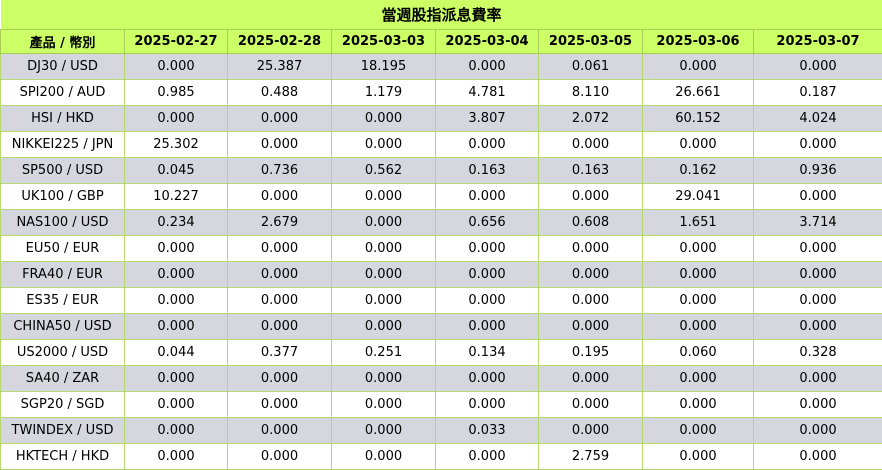 Image resolution: width=882 pixels, height=470 pixels. What do you see at coordinates (384, 93) in the screenshot?
I see `rate-cell: 1.179` at bounding box center [384, 93].